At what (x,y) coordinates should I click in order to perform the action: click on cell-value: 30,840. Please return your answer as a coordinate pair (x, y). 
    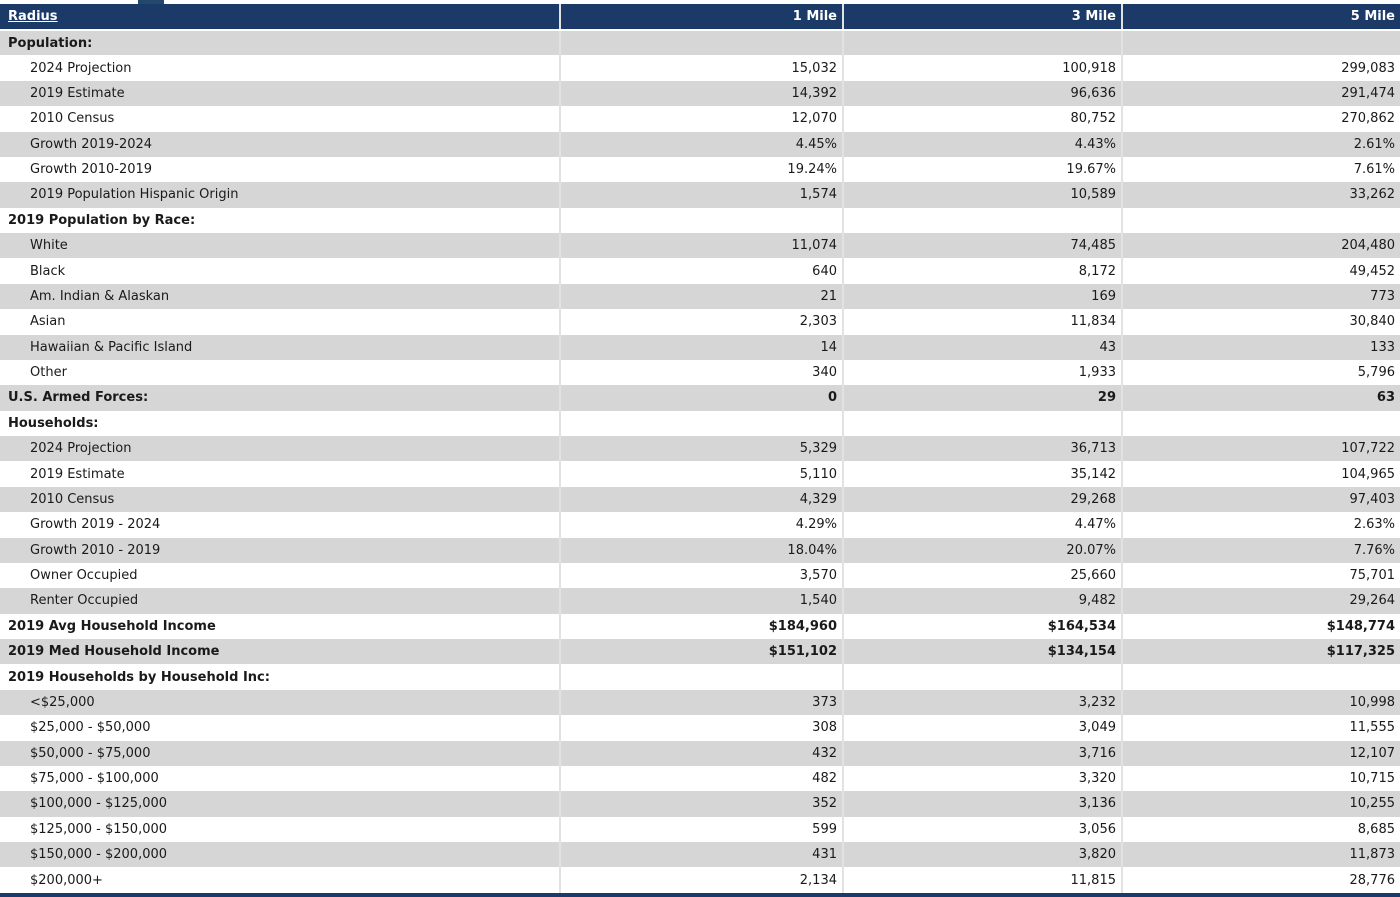
    Looking at the image, I should click on (1260, 322).